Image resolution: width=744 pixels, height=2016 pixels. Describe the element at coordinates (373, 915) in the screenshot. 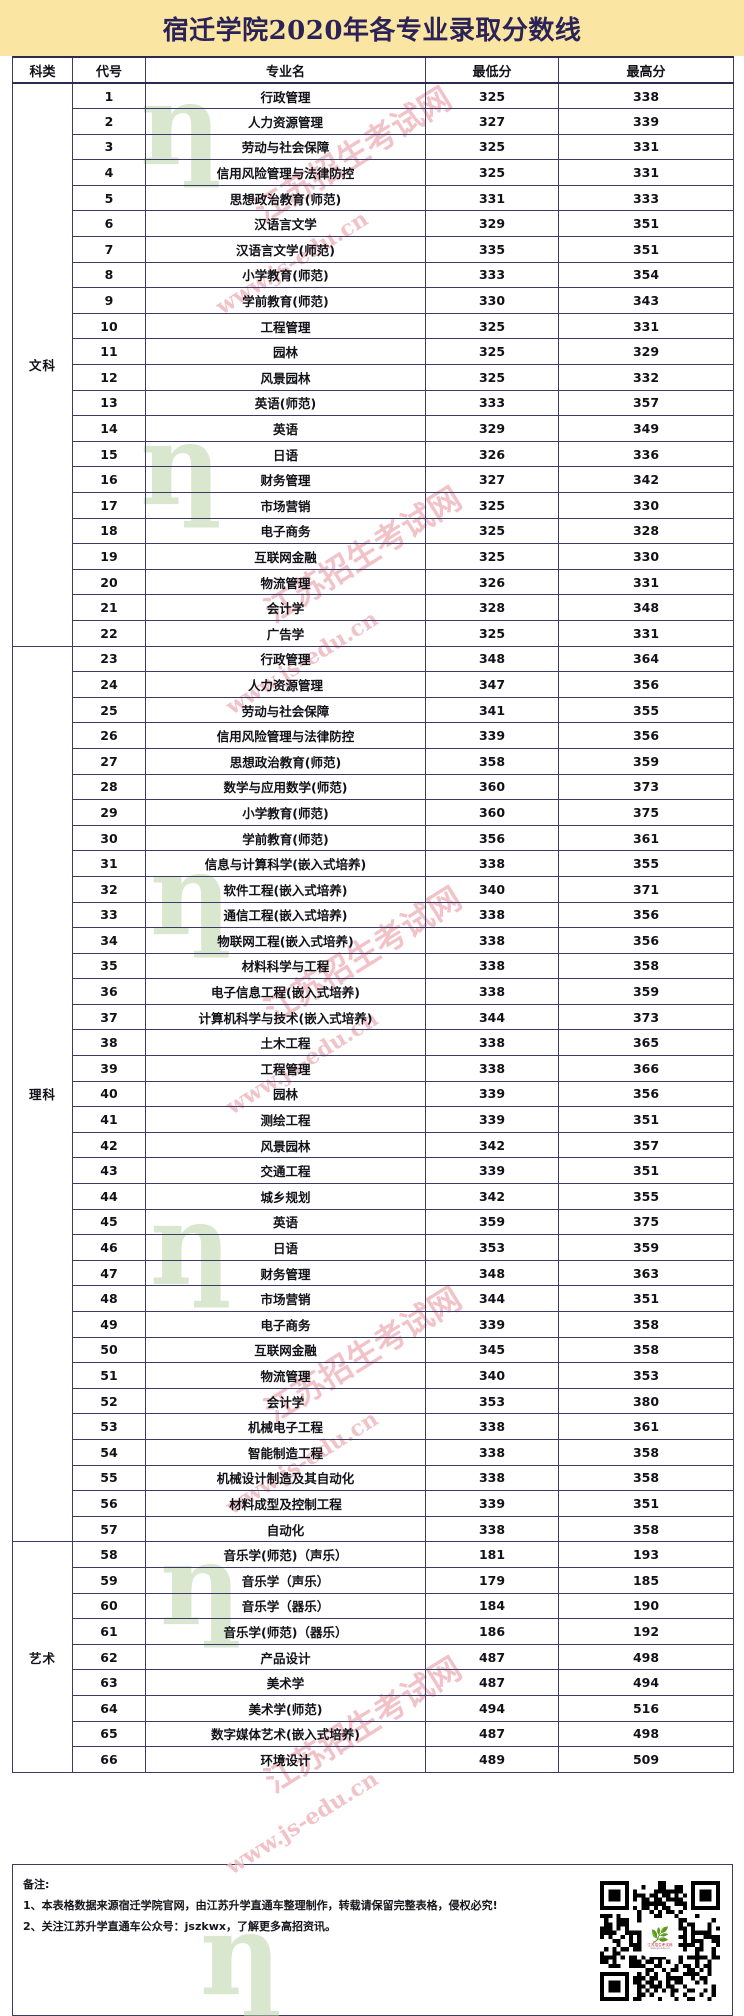

I see `table-row: 33 通信工程(嵌入式培养) 338 356` at that location.